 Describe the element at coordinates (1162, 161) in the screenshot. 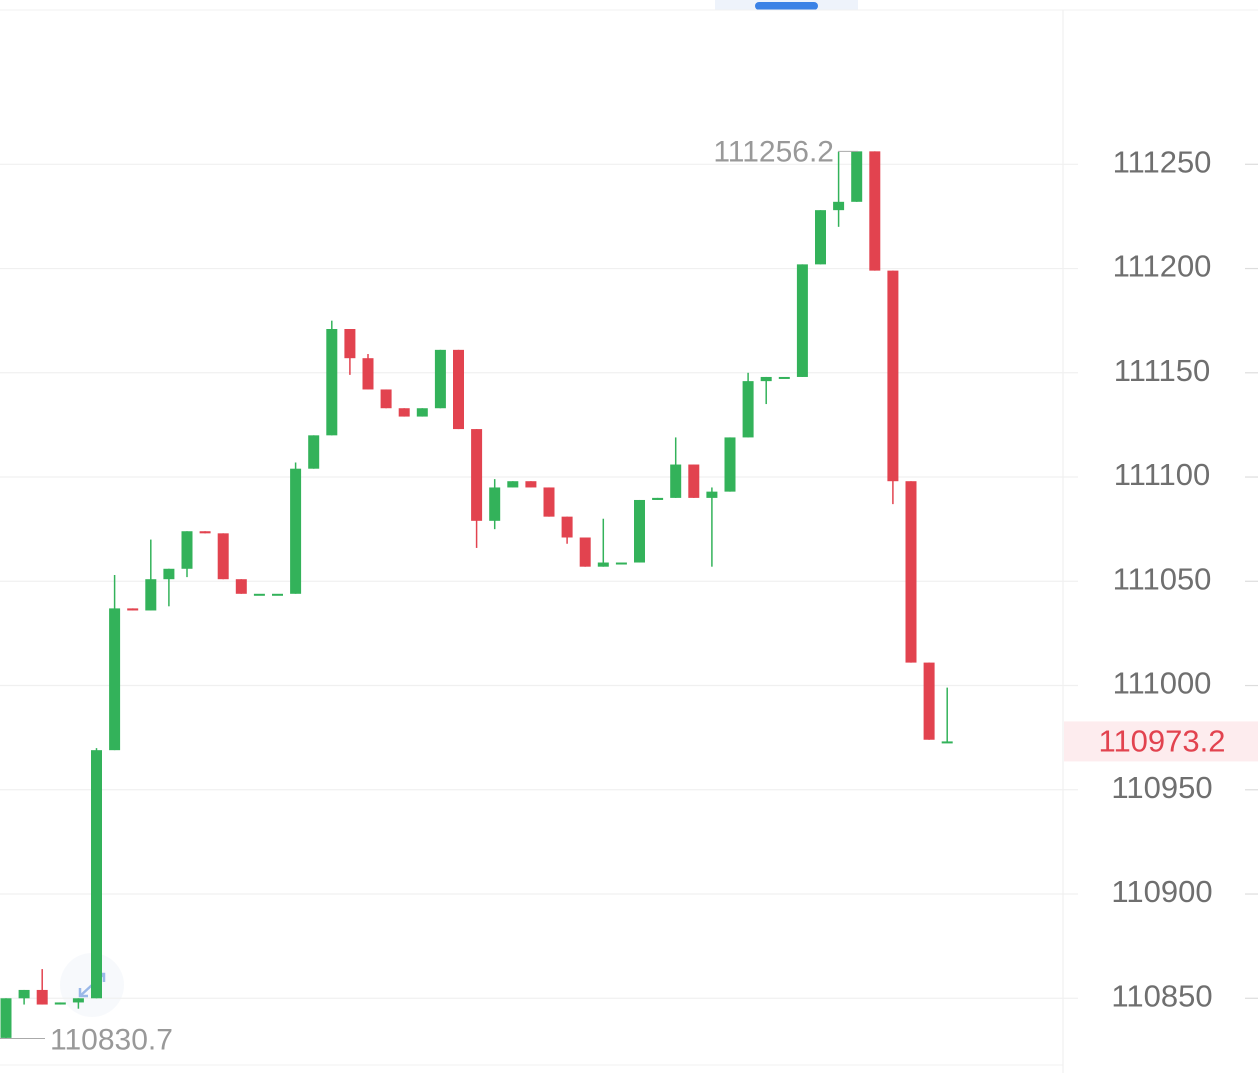

I see `y-tick-label: 111250` at that location.